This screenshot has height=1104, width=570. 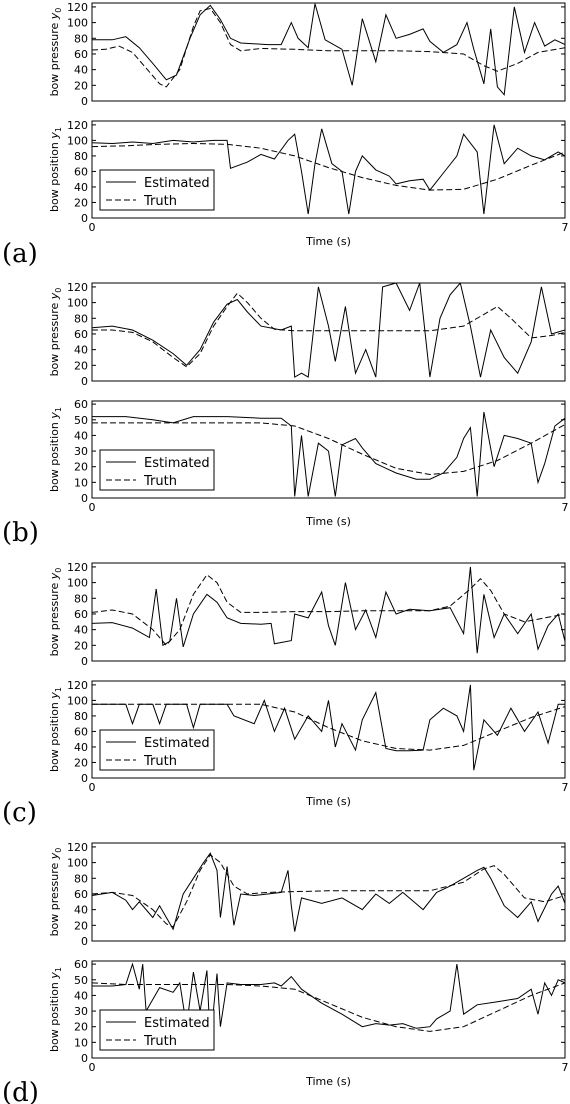 I want to click on y-tick-label: 30, so click(x=81, y=451).